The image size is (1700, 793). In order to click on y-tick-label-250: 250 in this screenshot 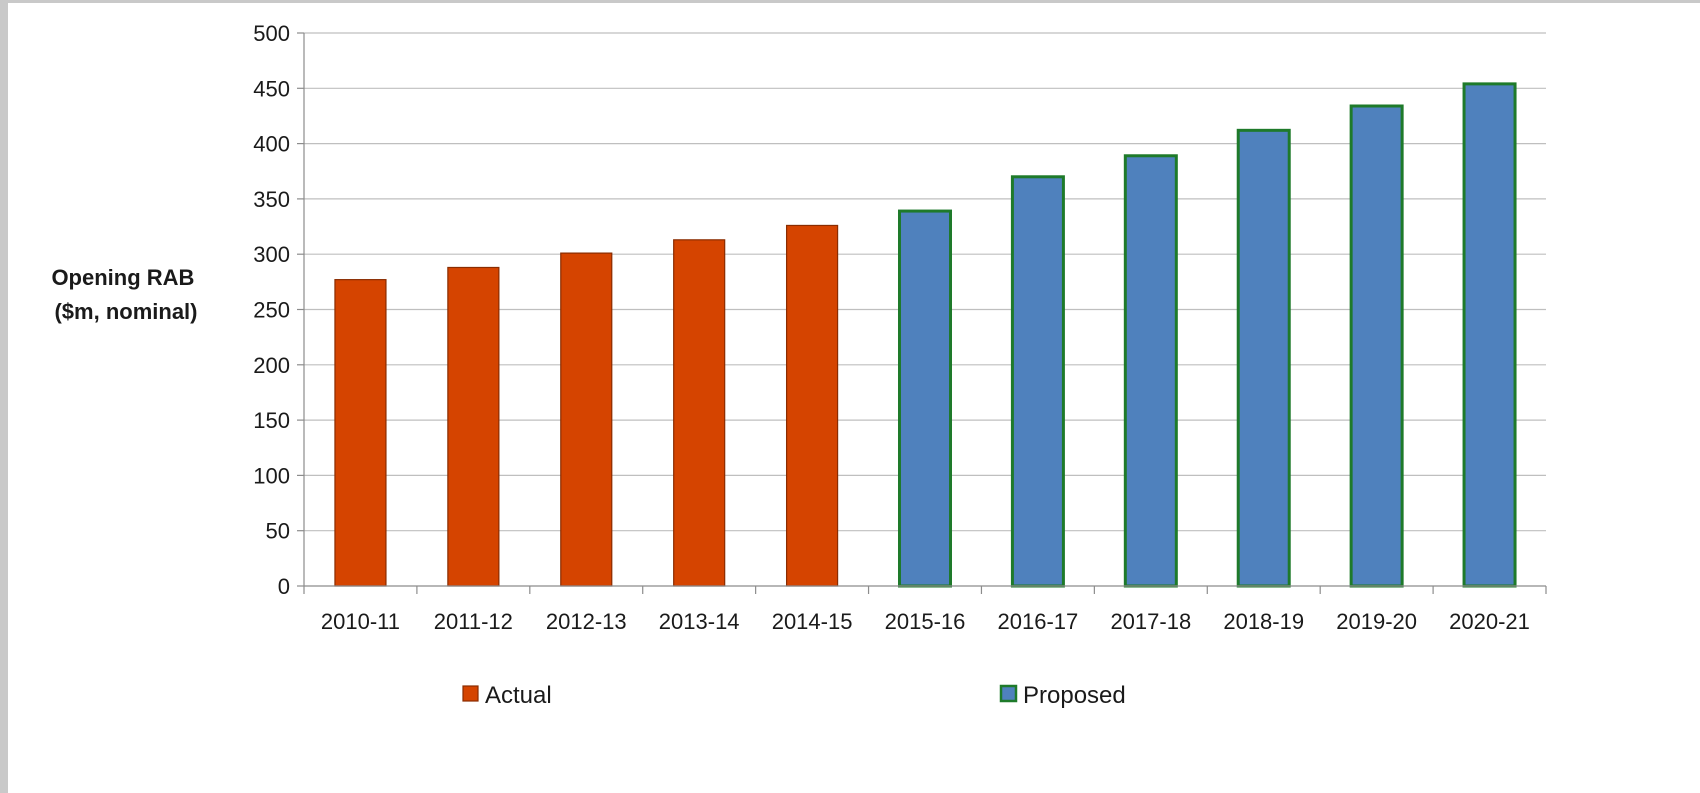, I will do `click(271, 310)`.